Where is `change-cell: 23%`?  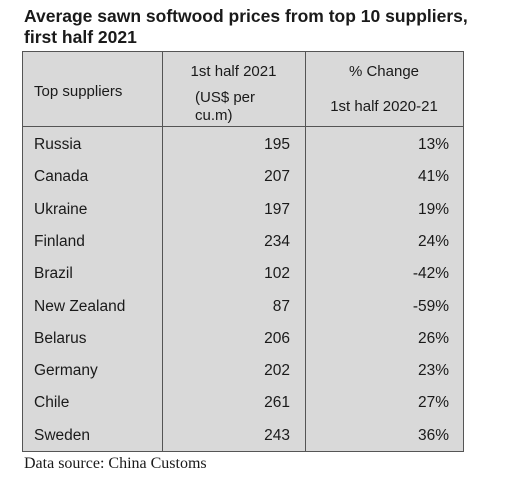 change-cell: 23% is located at coordinates (433, 370).